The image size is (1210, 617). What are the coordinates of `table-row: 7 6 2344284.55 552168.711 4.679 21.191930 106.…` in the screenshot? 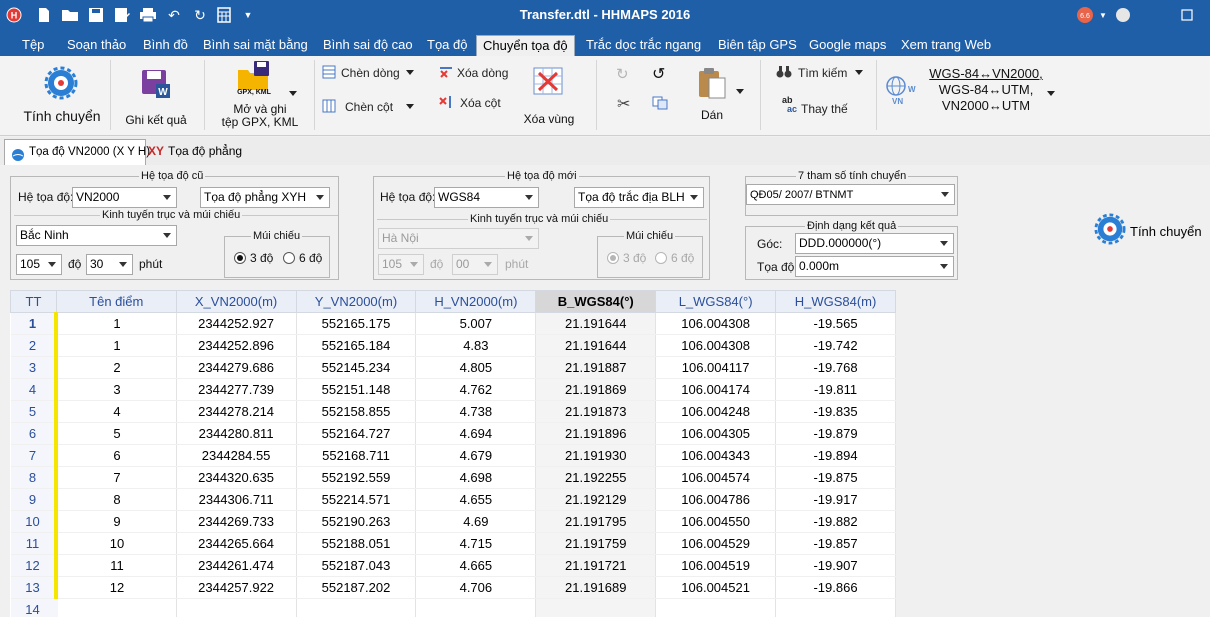 It's located at (453, 456).